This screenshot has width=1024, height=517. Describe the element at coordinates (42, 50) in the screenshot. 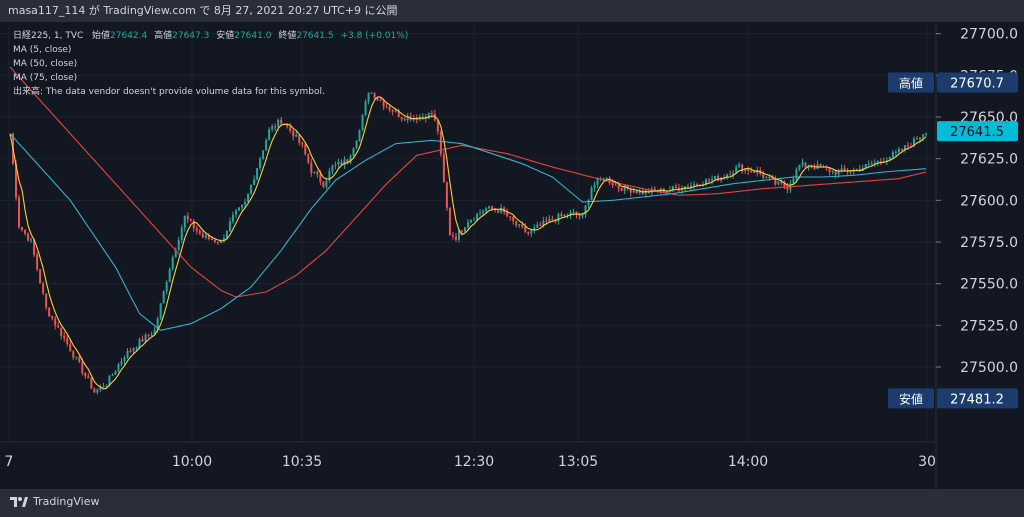

I see `legend-ma5: MA (5, close)` at that location.